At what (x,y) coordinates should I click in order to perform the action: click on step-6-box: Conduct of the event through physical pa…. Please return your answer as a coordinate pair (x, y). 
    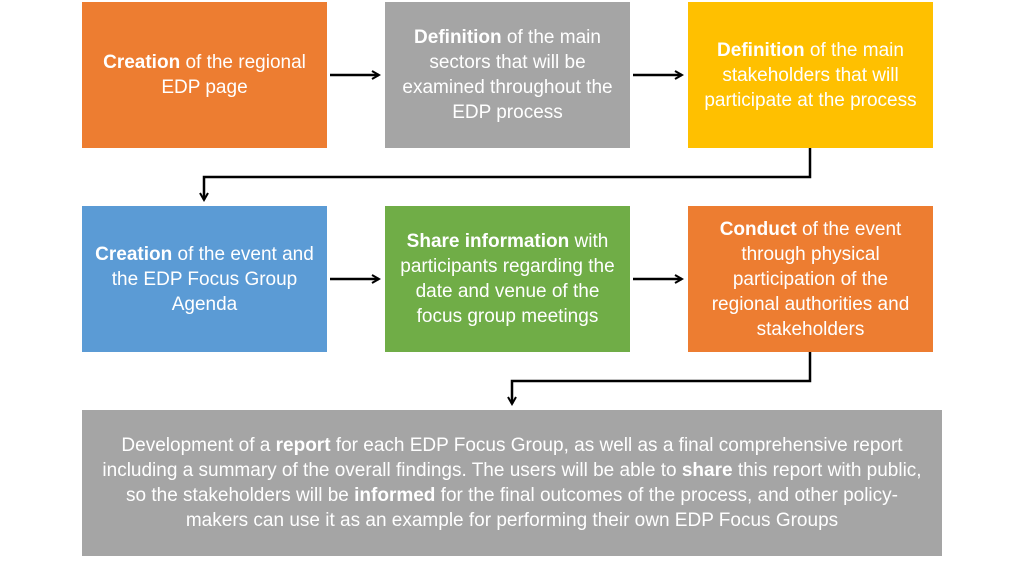
    Looking at the image, I should click on (810, 279).